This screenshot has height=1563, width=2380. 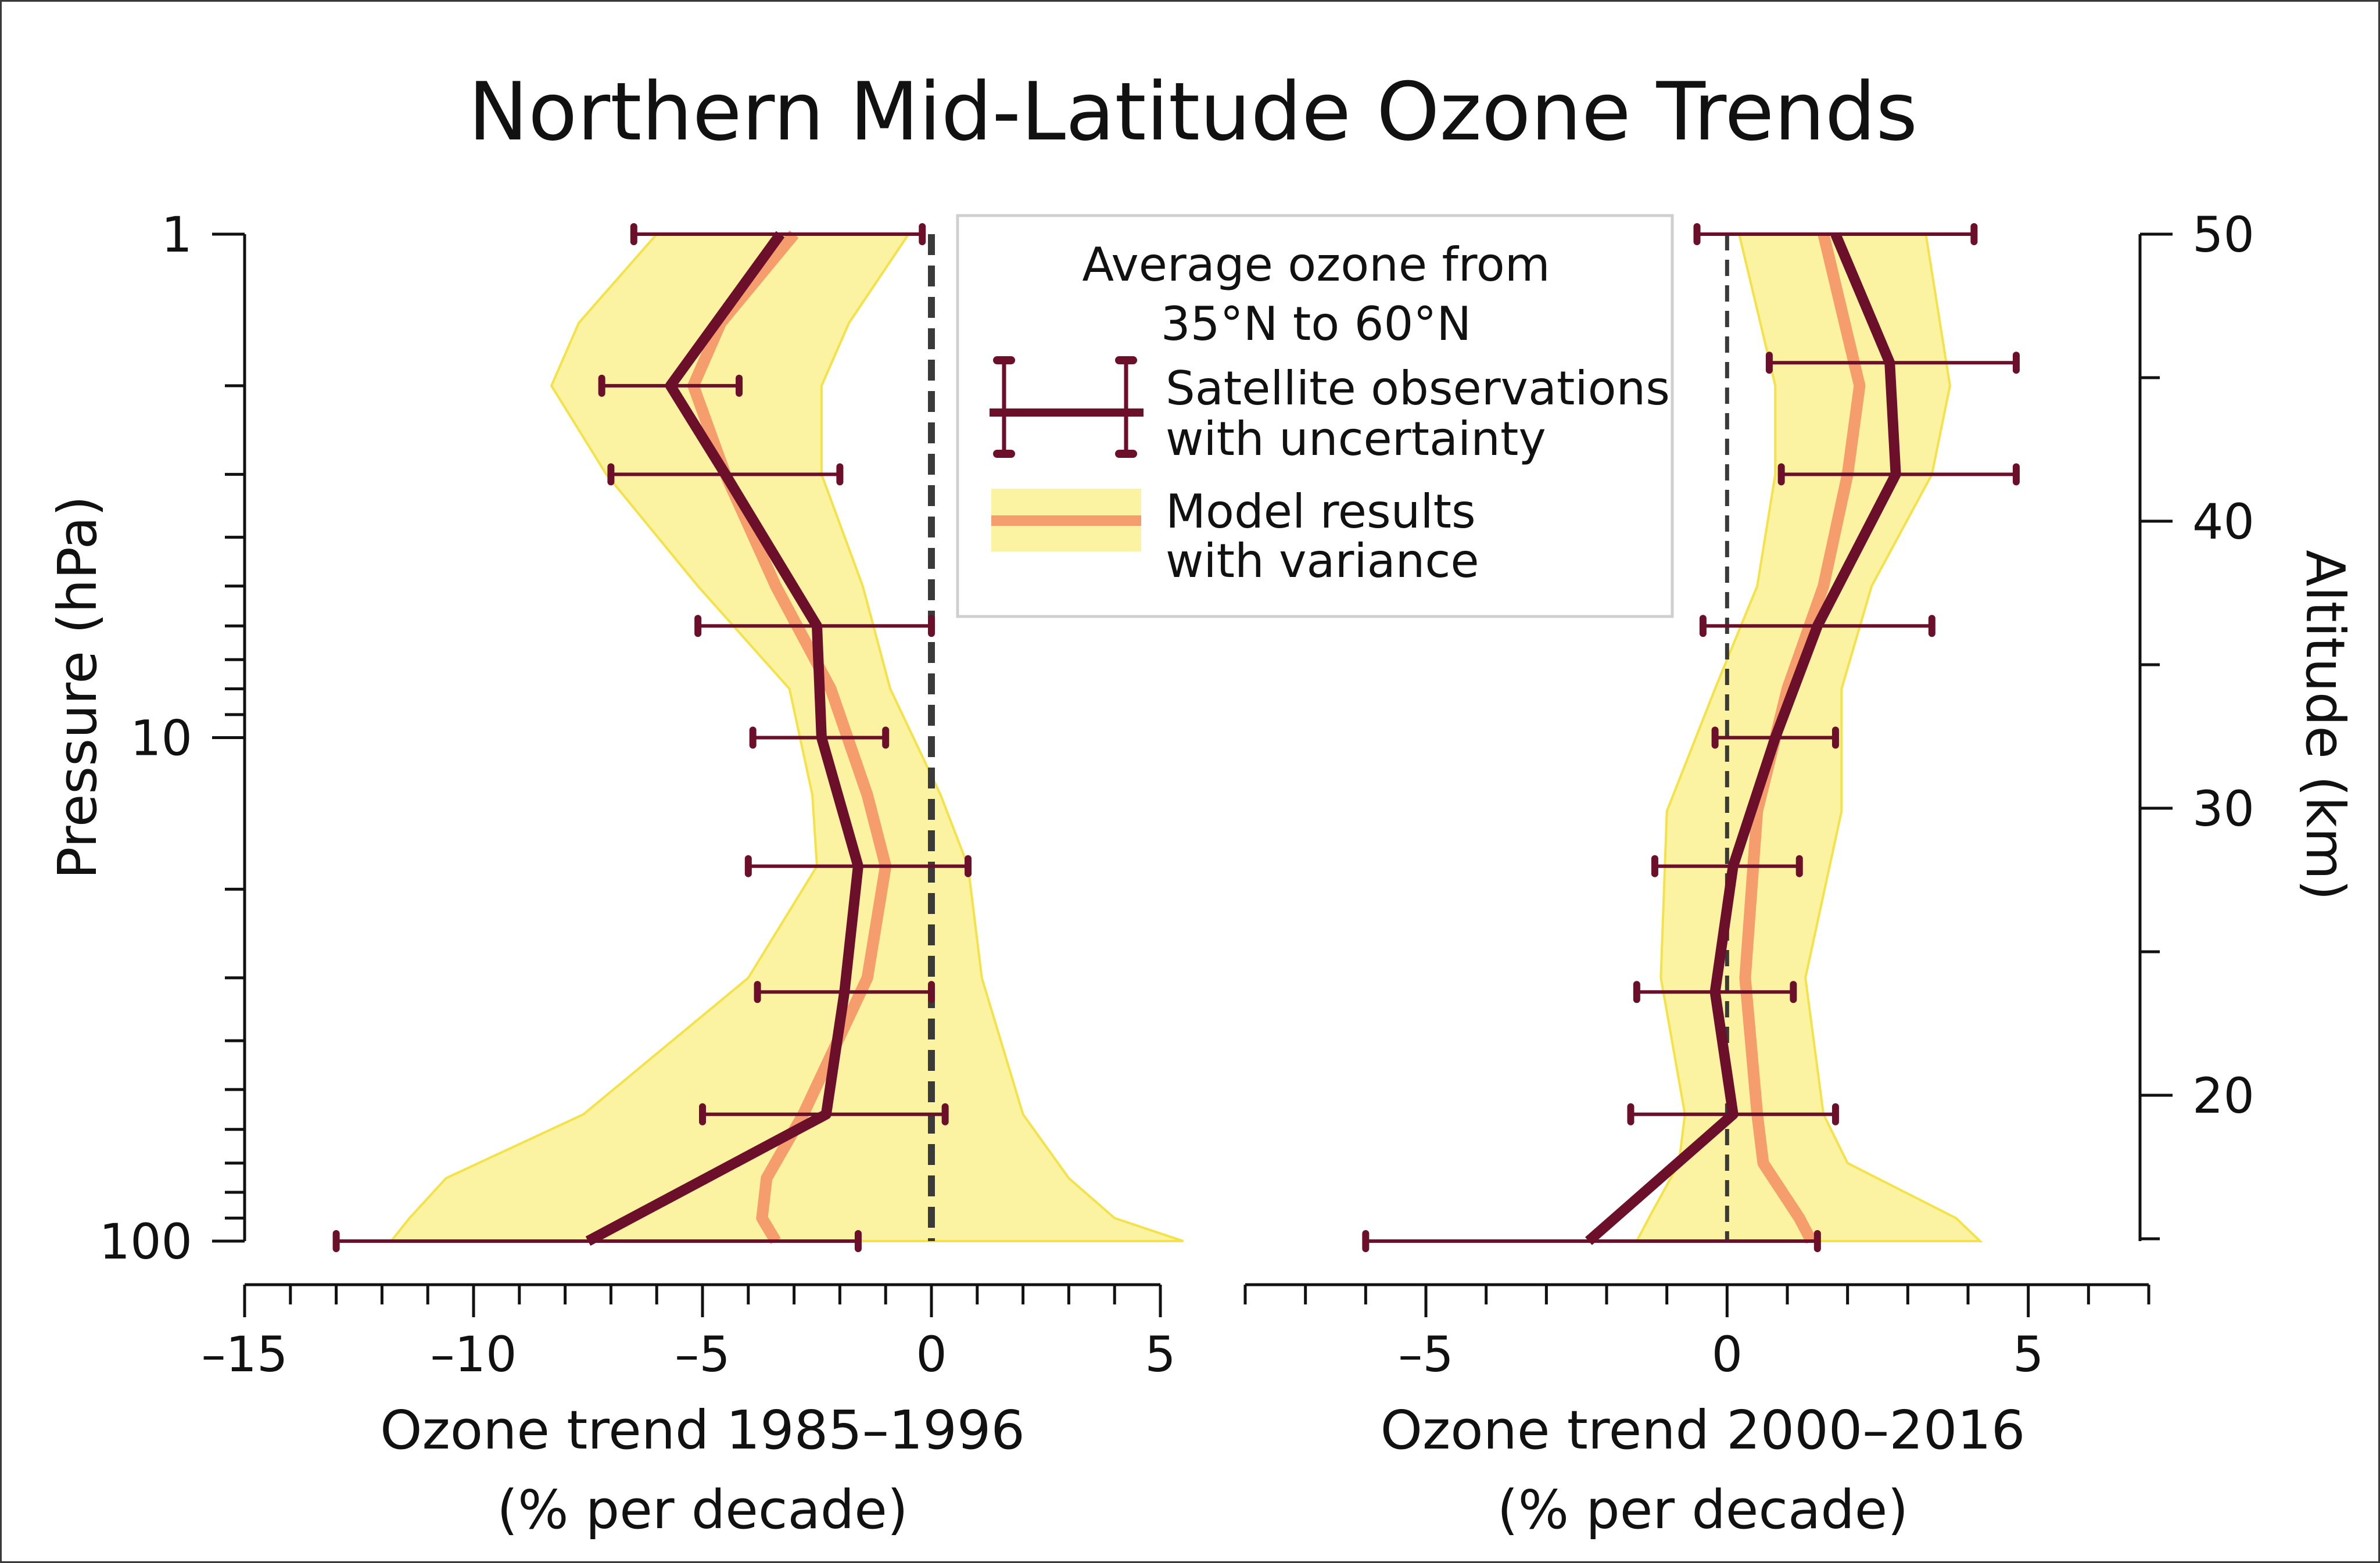 I want to click on altitude-tick-label: 30, so click(x=2223, y=809).